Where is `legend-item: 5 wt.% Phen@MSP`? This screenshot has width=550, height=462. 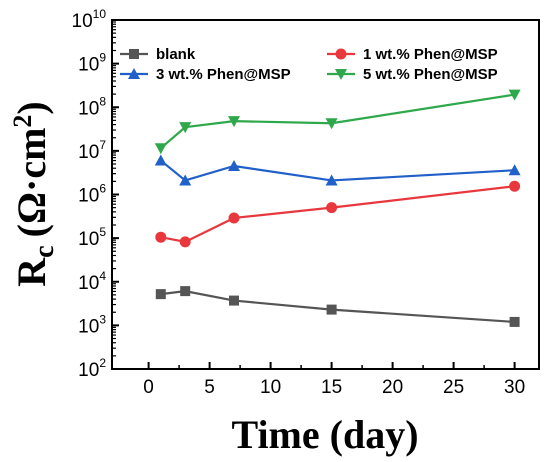 legend-item: 5 wt.% Phen@MSP is located at coordinates (412, 74).